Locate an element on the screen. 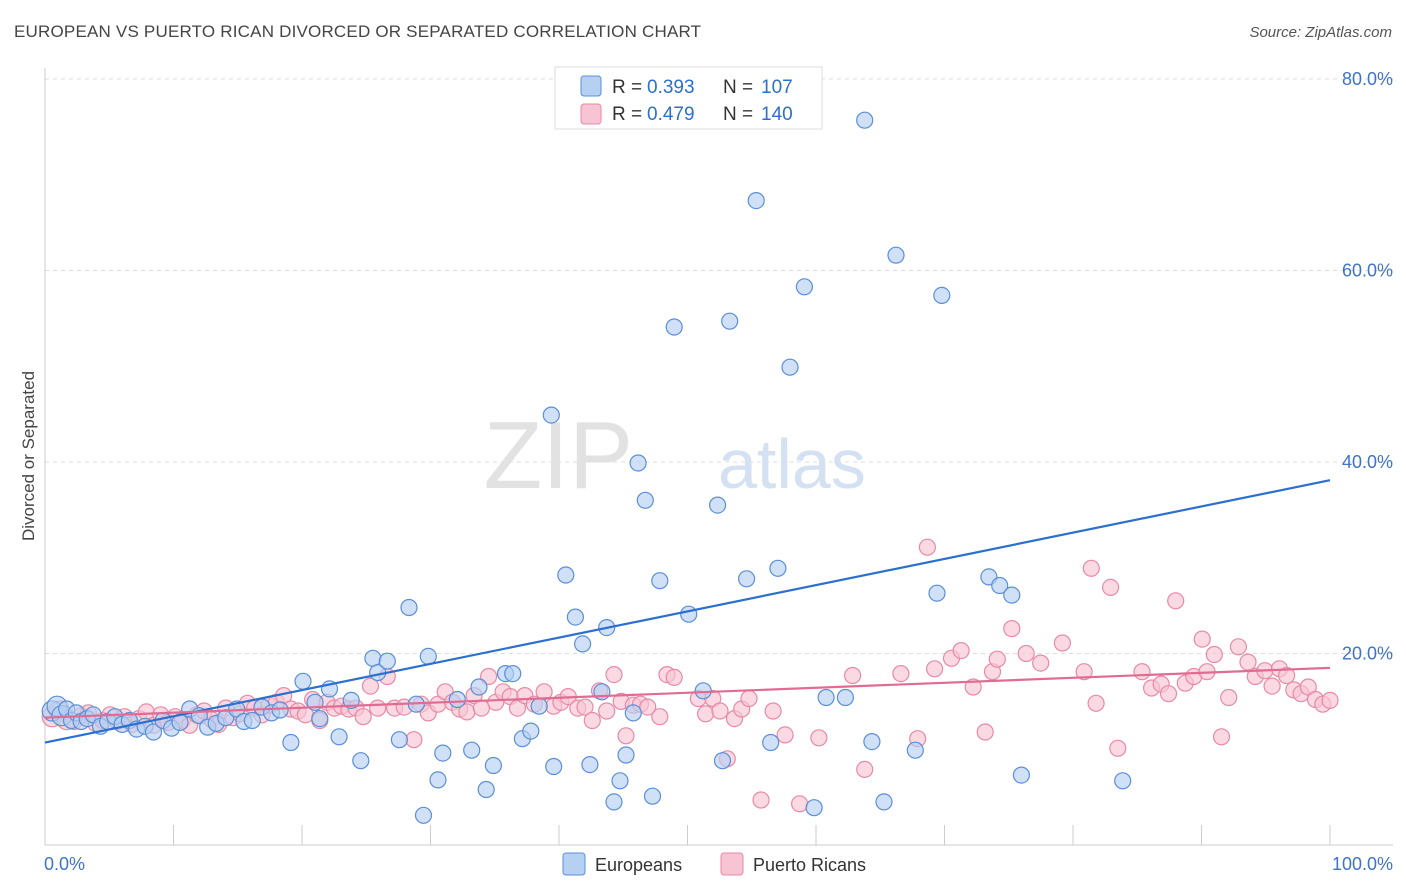 This screenshot has height=892, width=1406. y-tick-label-80: 80.0% is located at coordinates (1367, 79).